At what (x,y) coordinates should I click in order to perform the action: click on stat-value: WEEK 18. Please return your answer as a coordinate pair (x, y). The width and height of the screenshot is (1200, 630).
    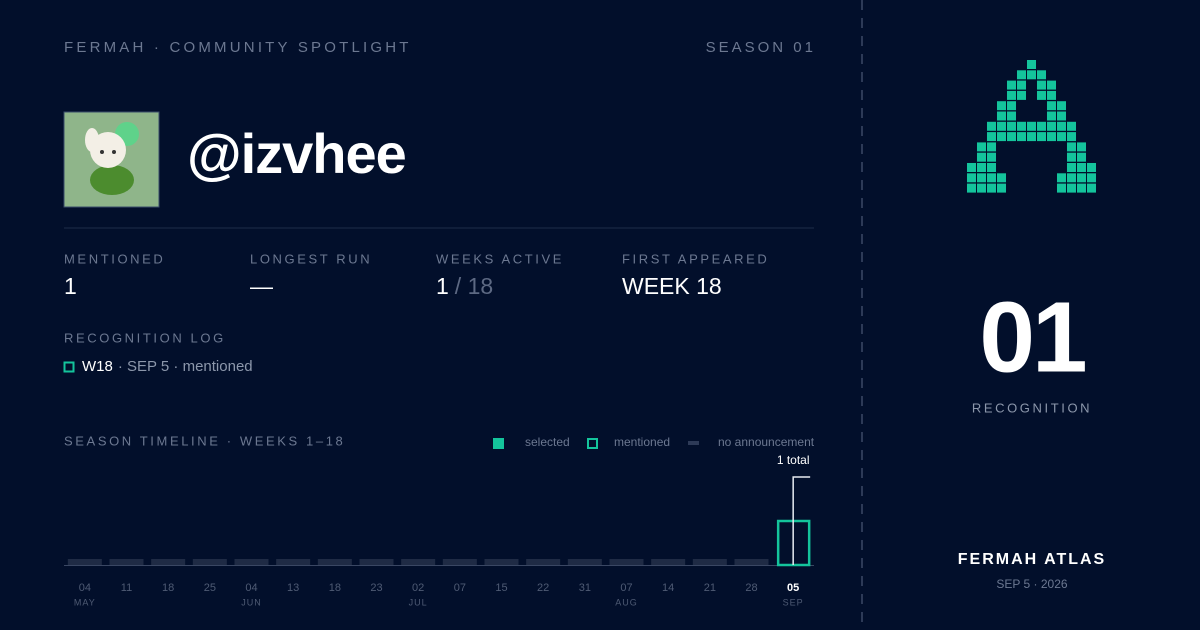
    Looking at the image, I should click on (672, 286).